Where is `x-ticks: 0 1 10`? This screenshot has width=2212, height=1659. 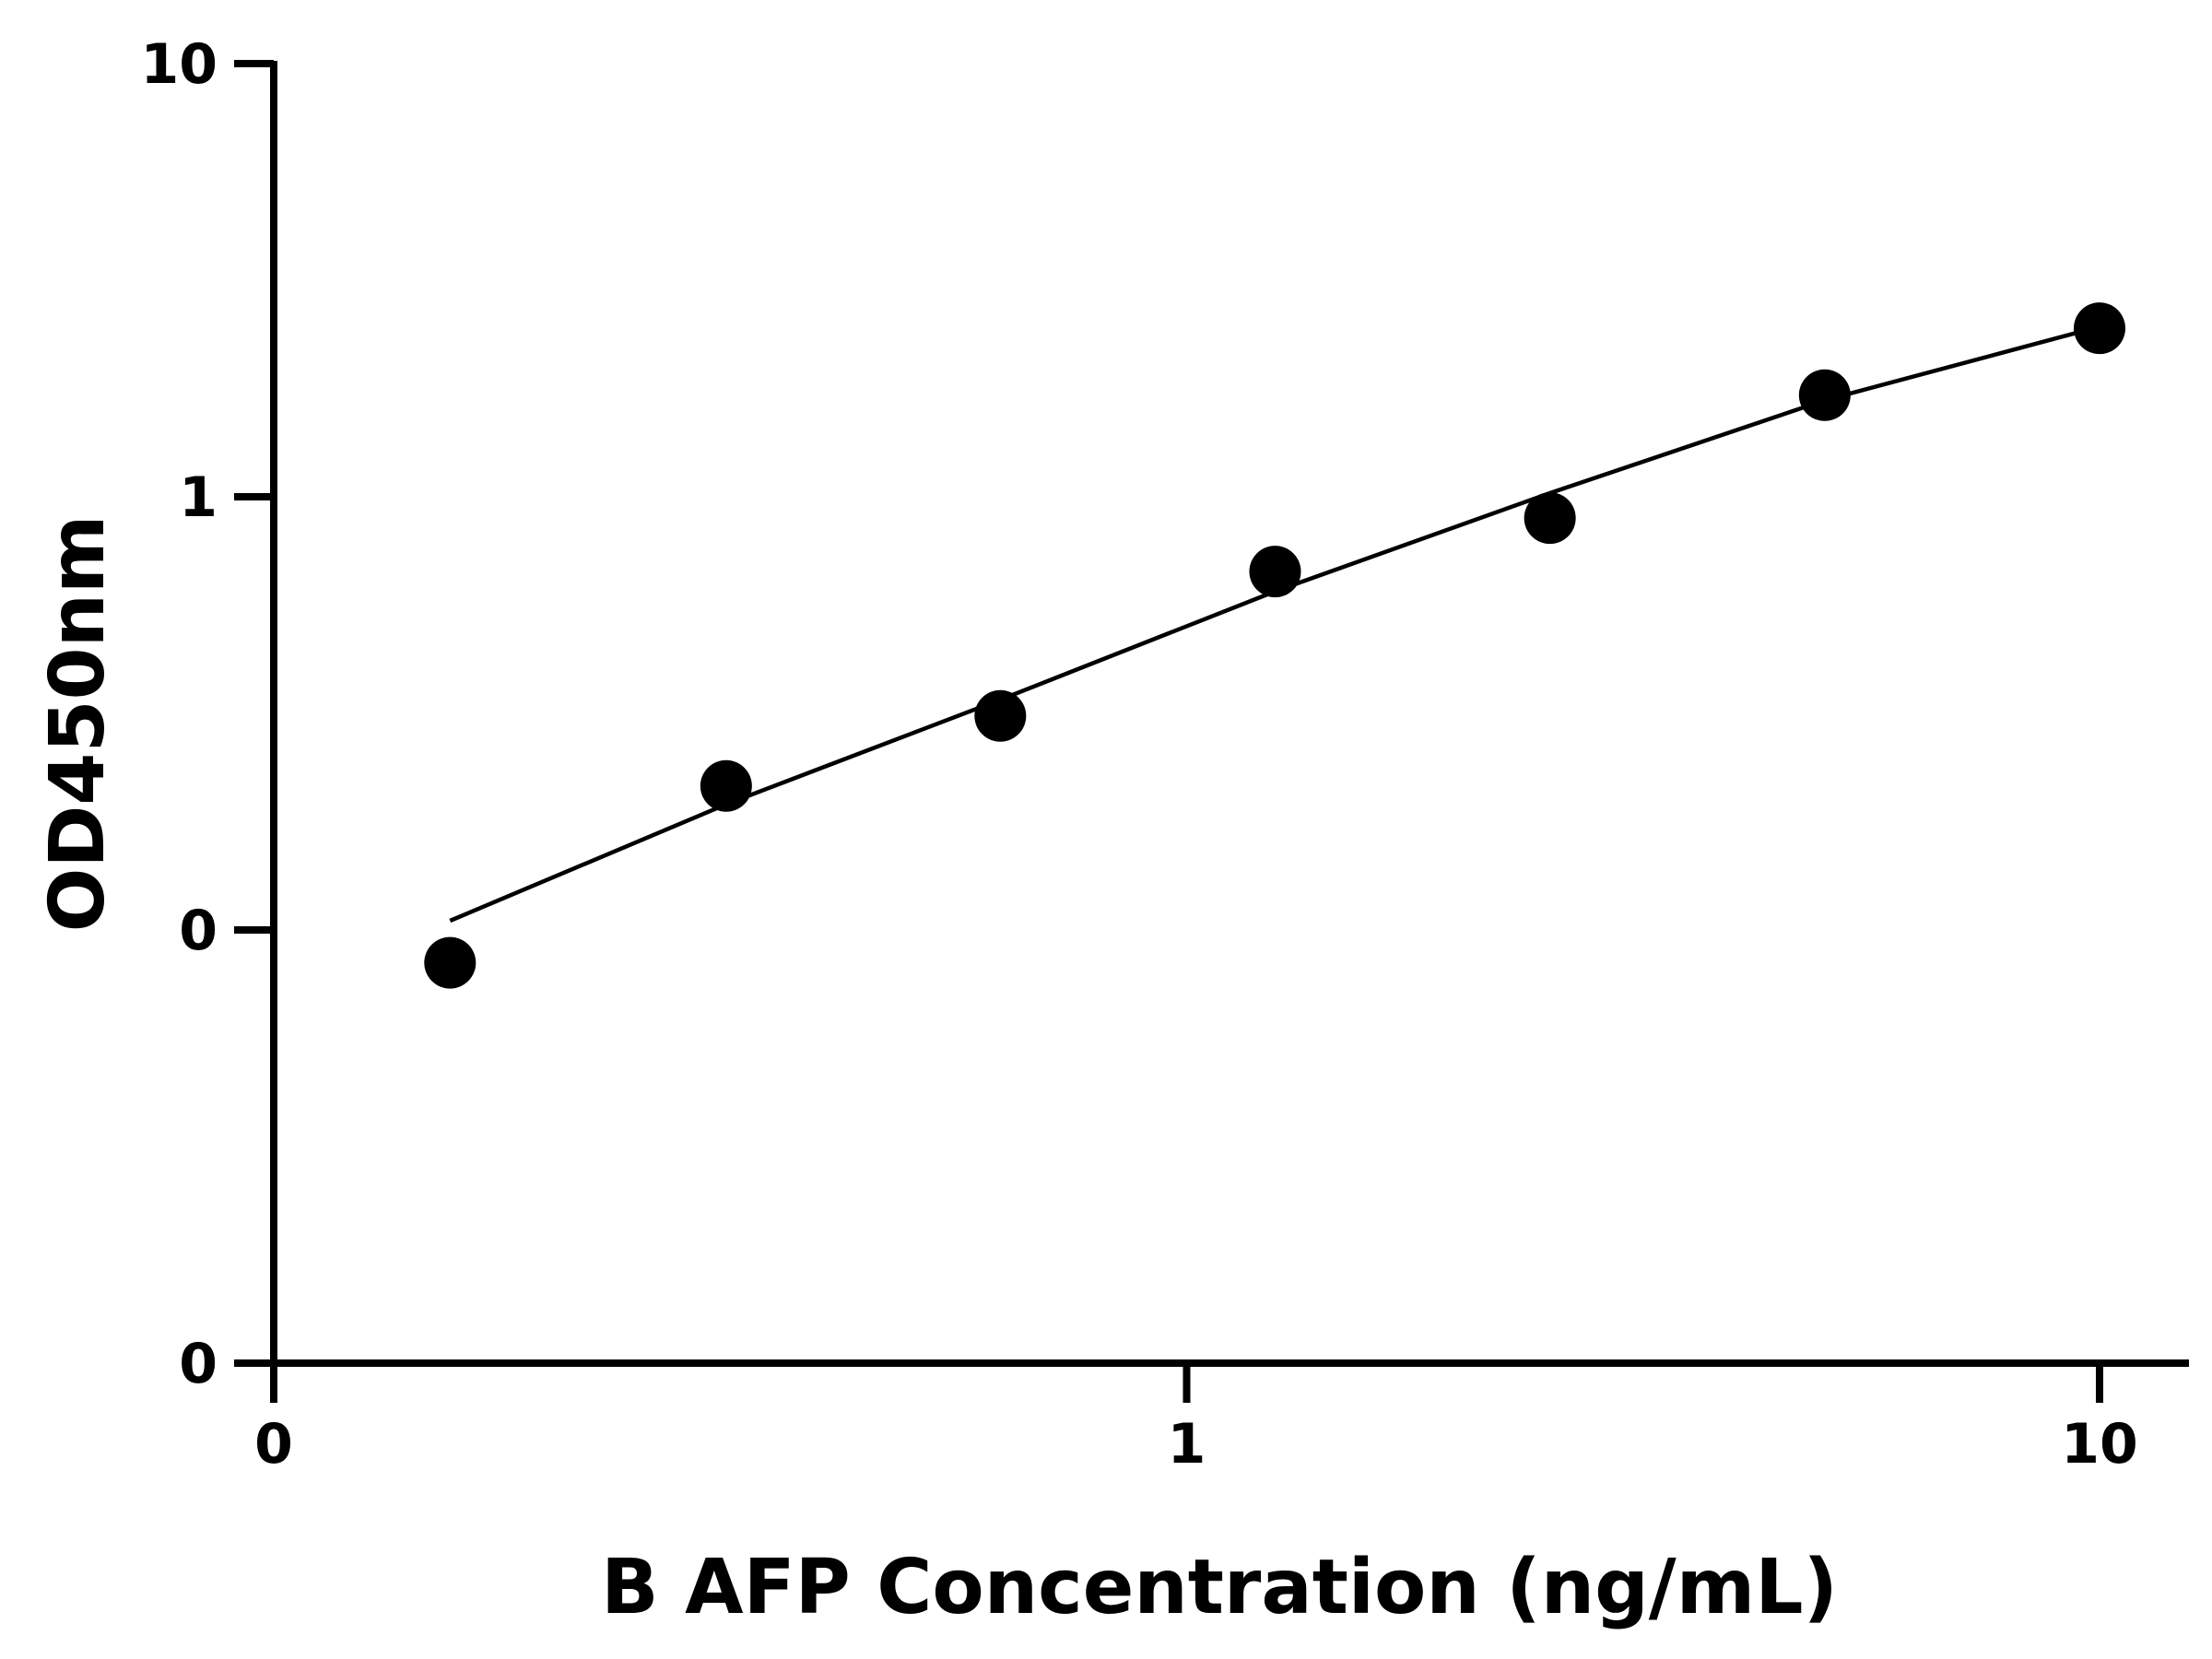 x-ticks: 0 1 10 is located at coordinates (1196, 1420).